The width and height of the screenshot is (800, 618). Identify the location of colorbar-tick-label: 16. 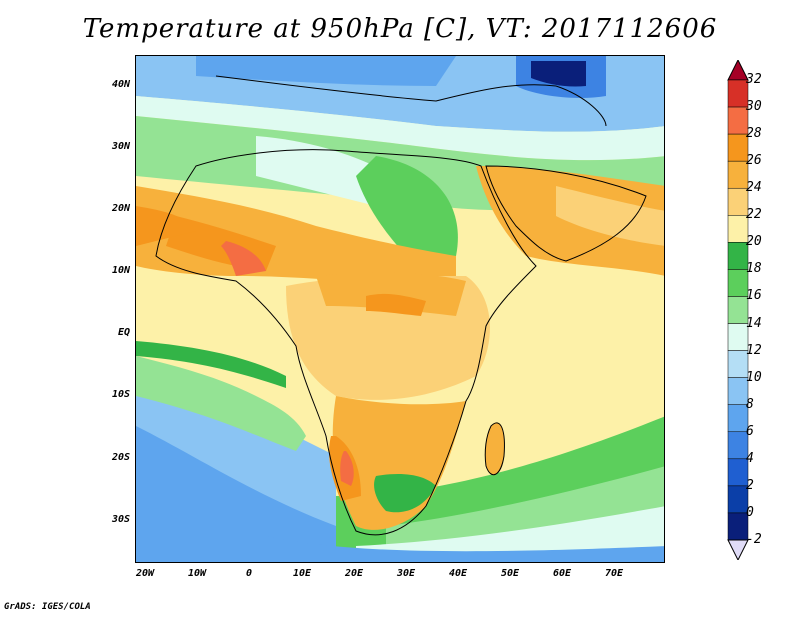
(754, 296).